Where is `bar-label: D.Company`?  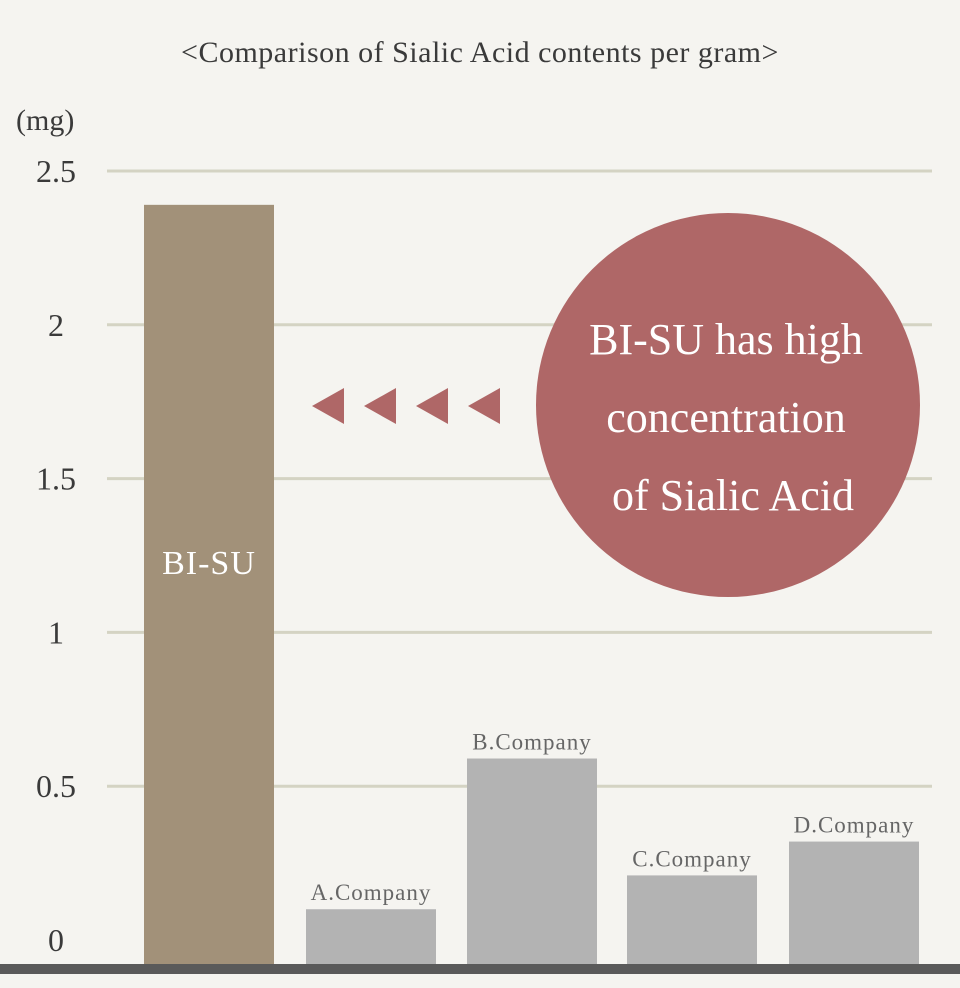
bar-label: D.Company is located at coordinates (854, 825).